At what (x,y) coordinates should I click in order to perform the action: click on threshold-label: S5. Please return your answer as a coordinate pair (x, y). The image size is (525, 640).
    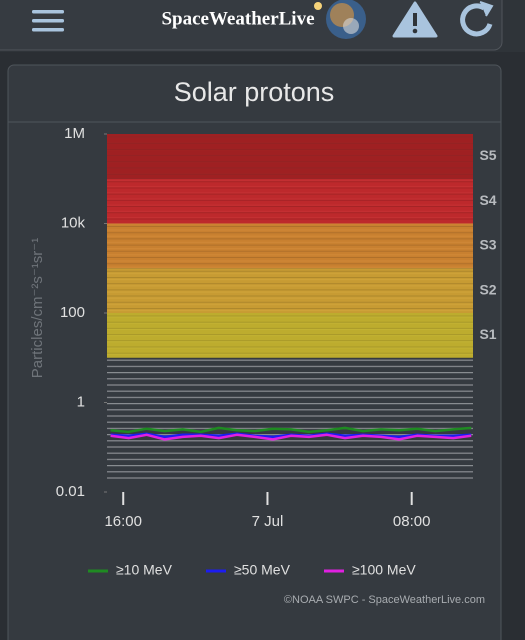
    Looking at the image, I should click on (487, 155).